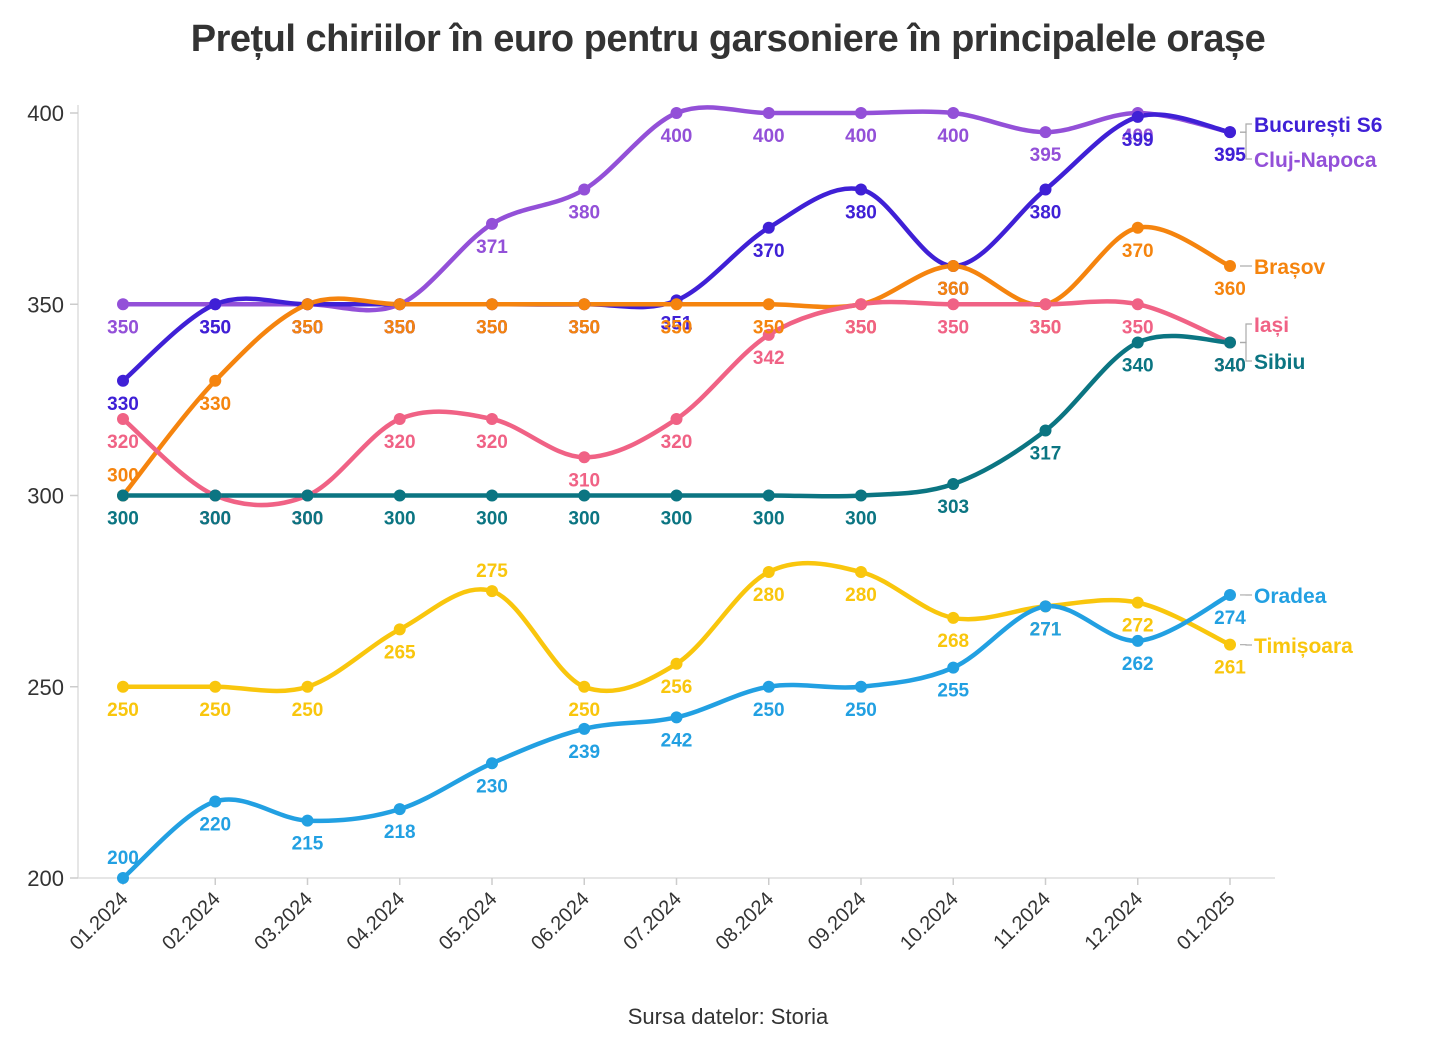  I want to click on series-name-label: Iași, so click(1271, 325).